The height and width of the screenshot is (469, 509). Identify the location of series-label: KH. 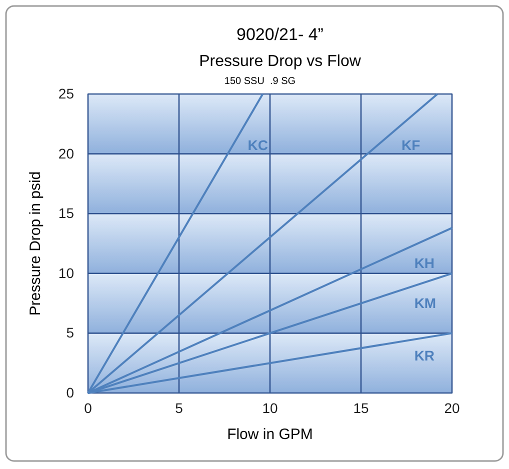
(424, 262).